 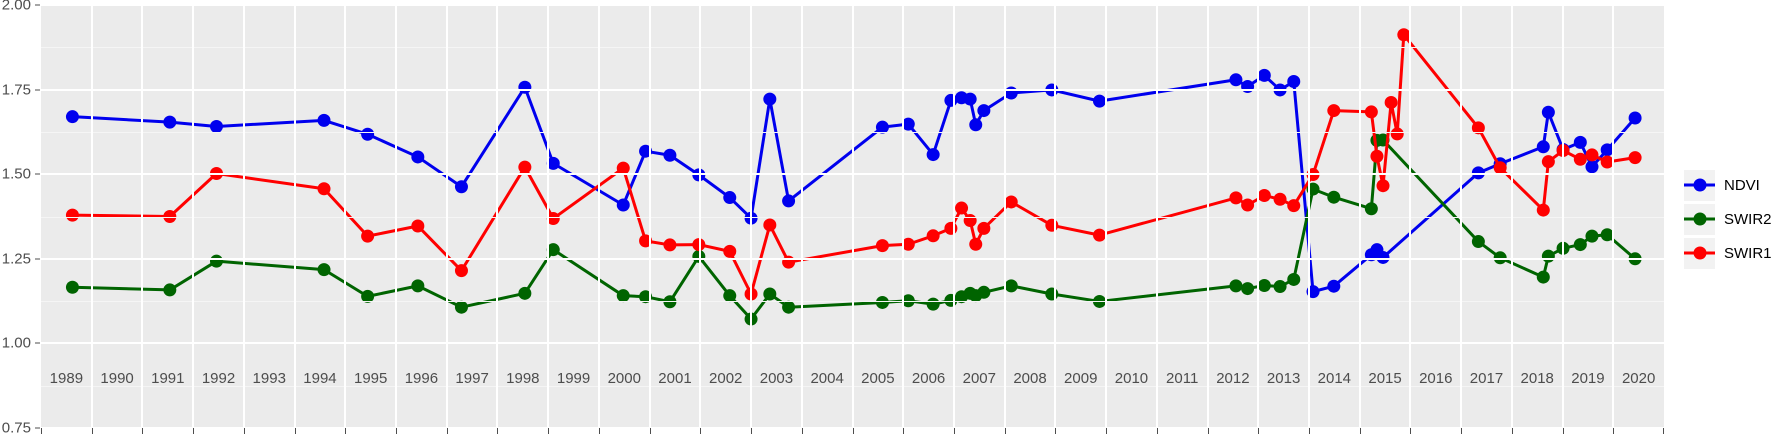 What do you see at coordinates (1131, 378) in the screenshot?
I see `x-axis-tick-label: 2010` at bounding box center [1131, 378].